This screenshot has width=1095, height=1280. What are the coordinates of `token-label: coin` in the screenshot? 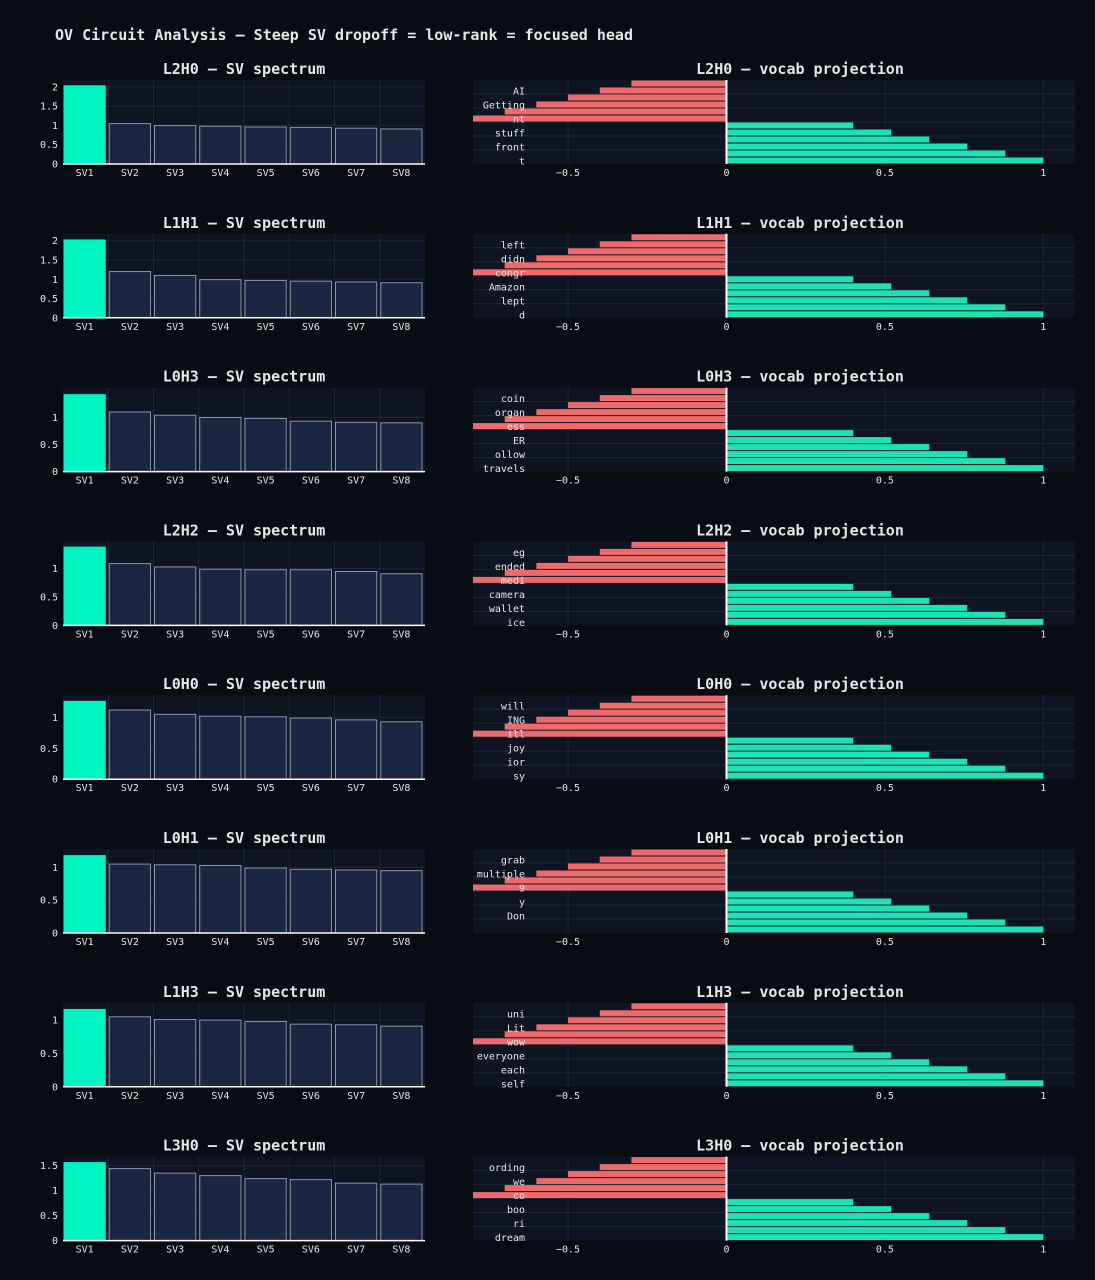 It's located at (513, 399).